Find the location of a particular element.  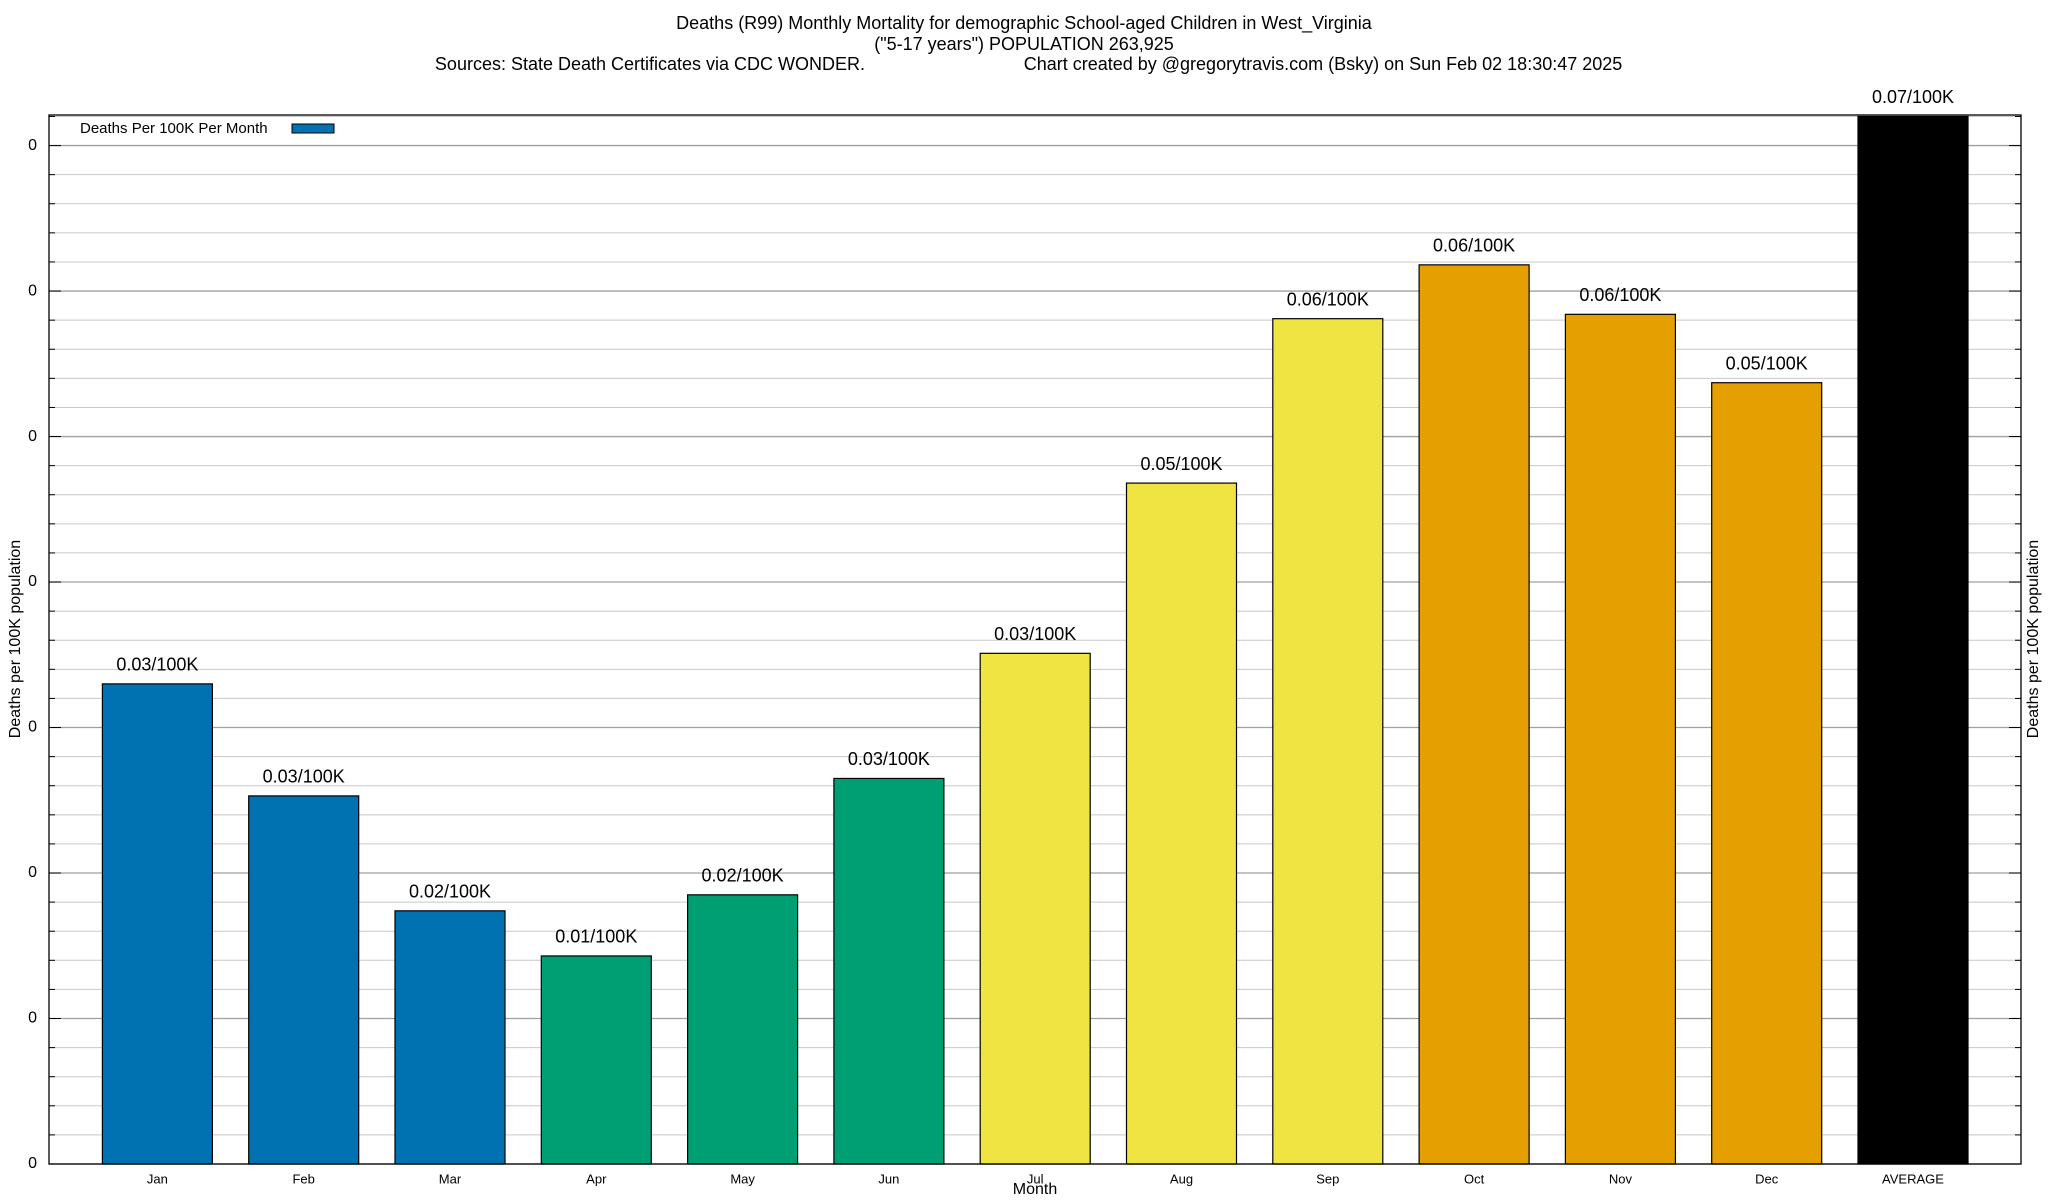

x-tick-label: Apr is located at coordinates (596, 1178).